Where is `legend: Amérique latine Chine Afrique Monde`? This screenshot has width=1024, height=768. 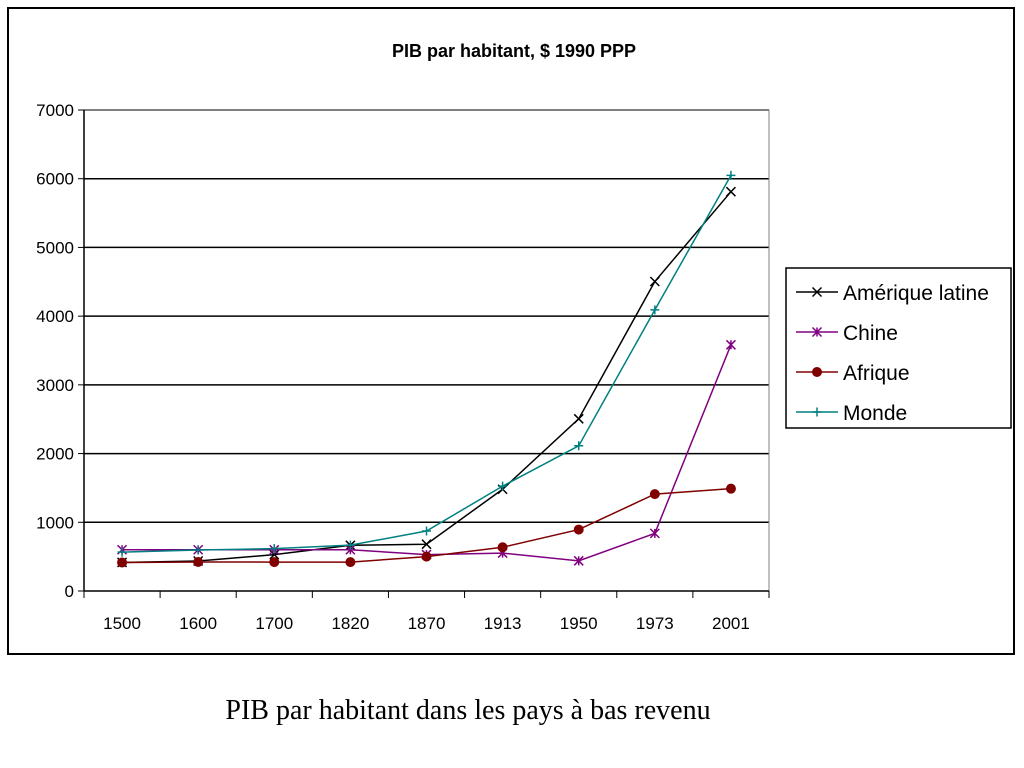 legend: Amérique latine Chine Afrique Monde is located at coordinates (898, 348).